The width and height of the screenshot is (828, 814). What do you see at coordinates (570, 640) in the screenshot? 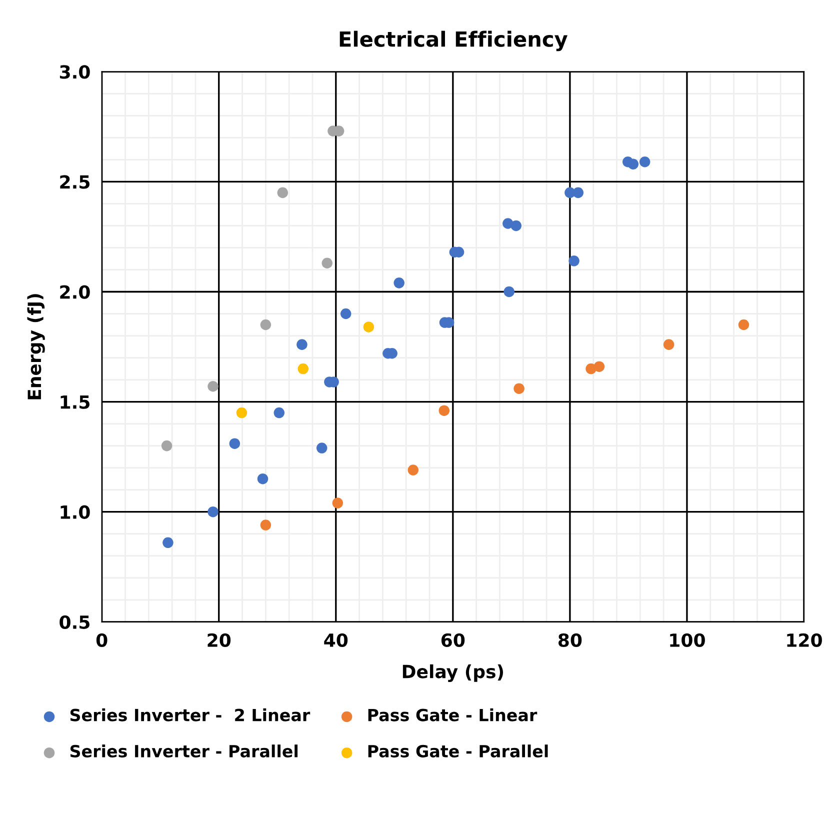
I see `x-tick-label: 80` at bounding box center [570, 640].